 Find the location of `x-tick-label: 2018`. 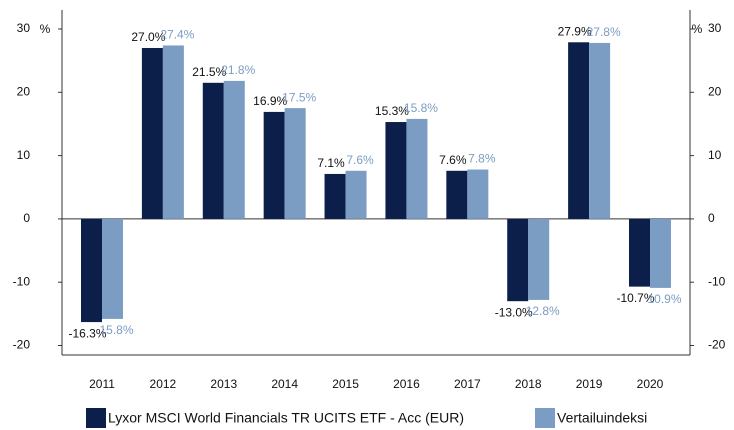

x-tick-label: 2018 is located at coordinates (528, 384).